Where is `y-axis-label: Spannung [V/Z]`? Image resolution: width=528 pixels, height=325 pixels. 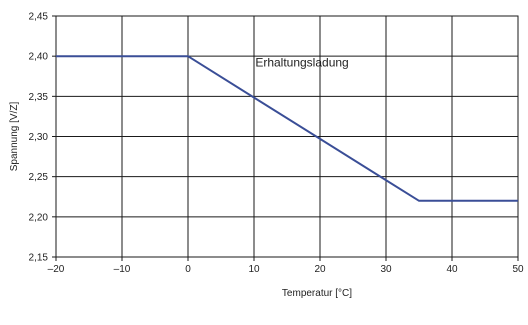
y-axis-label: Spannung [V/Z] is located at coordinates (14, 137).